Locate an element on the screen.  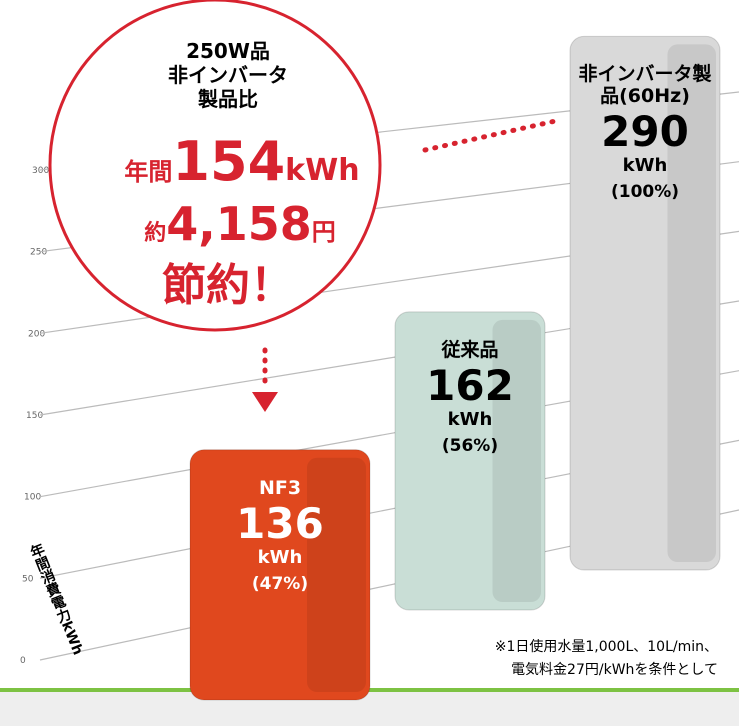
unit: 円 is located at coordinates (324, 232).